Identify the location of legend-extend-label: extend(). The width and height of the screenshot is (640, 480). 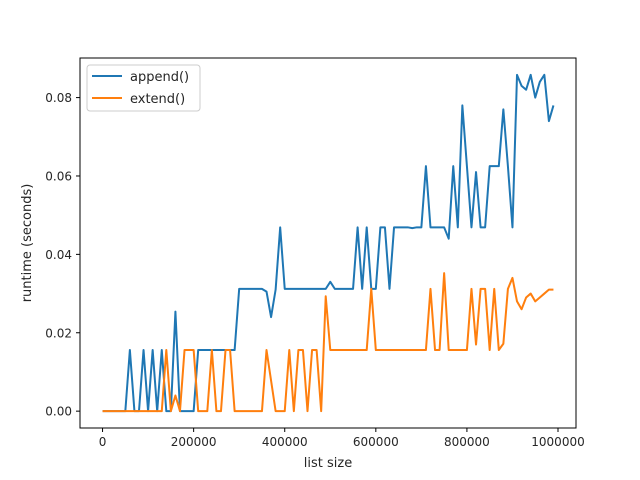
(157, 99).